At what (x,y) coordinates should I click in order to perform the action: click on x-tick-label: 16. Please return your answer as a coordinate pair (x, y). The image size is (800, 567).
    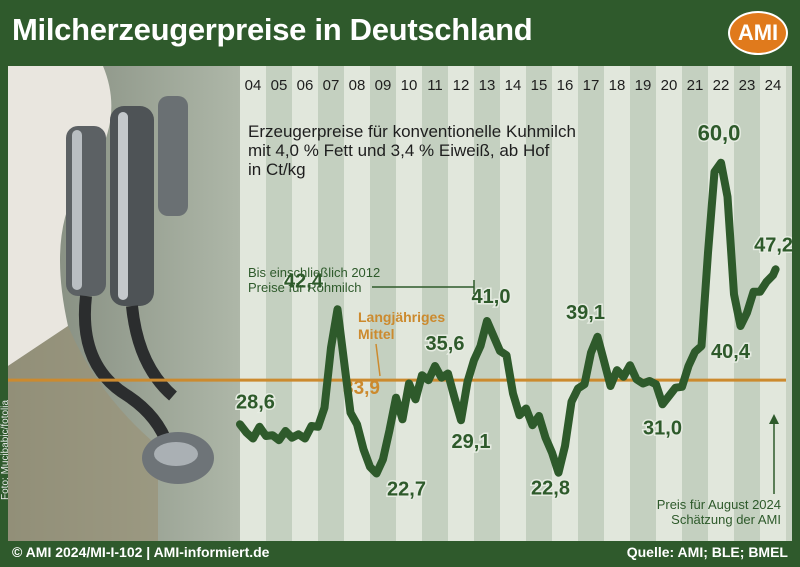
    Looking at the image, I should click on (565, 85).